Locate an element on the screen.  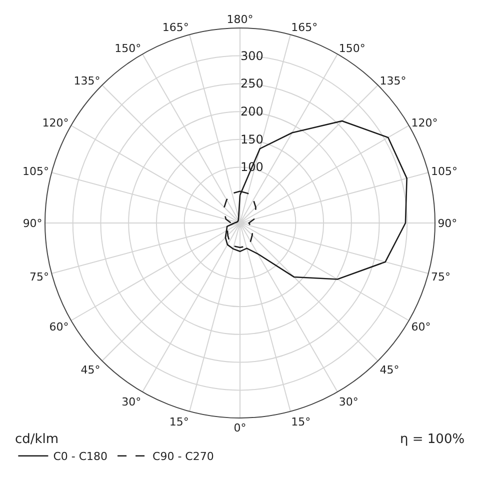
y-tick-label: 300 is located at coordinates (252, 55).